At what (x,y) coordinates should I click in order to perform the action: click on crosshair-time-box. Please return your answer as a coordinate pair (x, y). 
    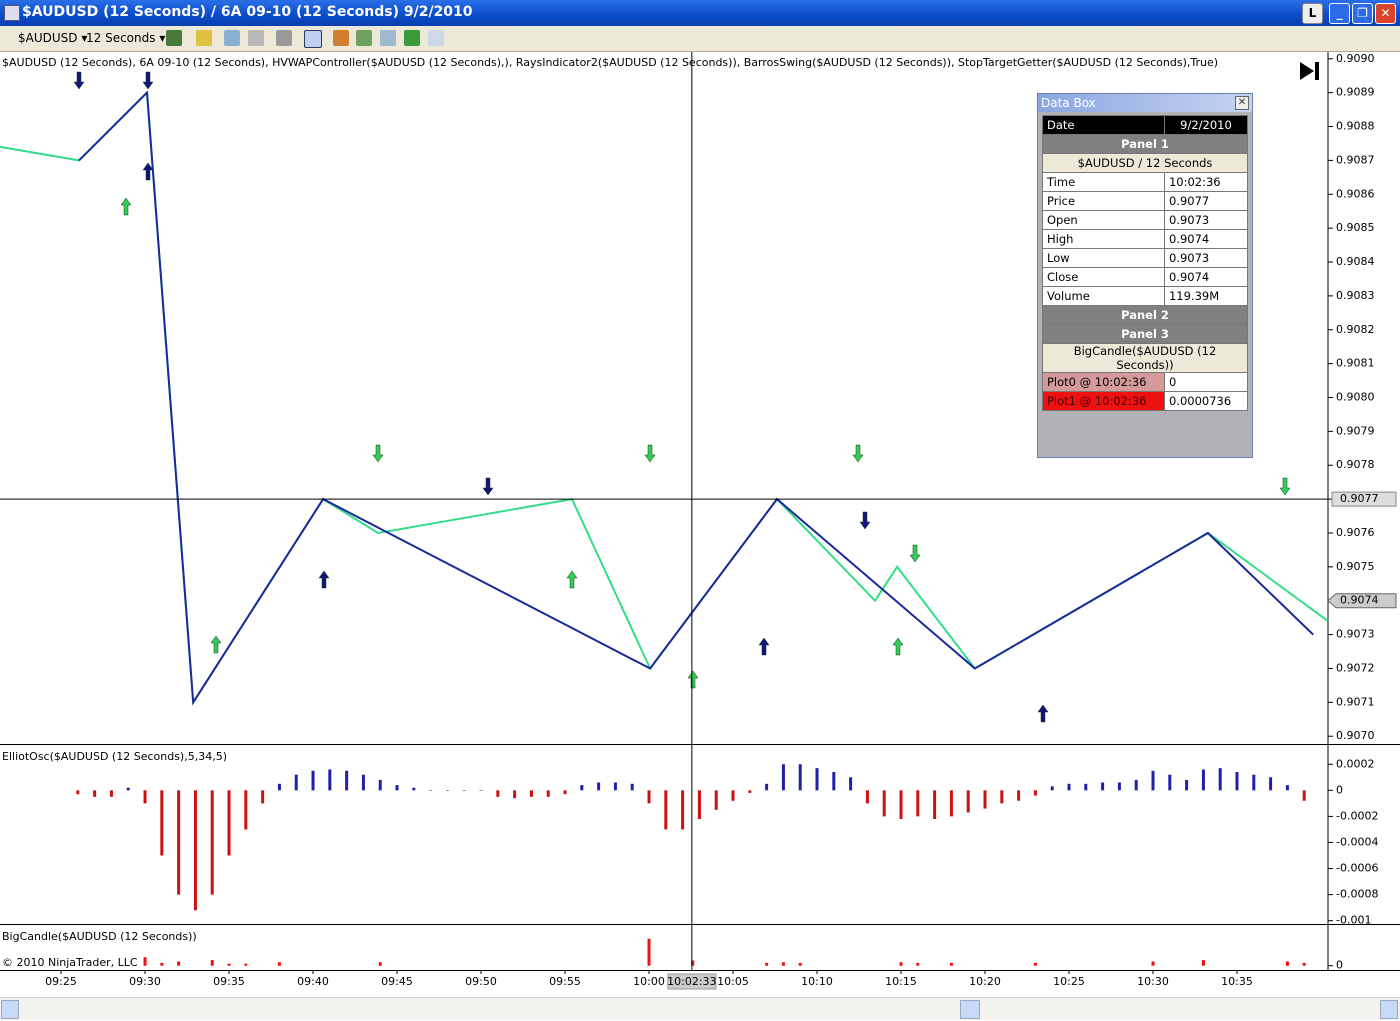
    Looking at the image, I should click on (692, 981).